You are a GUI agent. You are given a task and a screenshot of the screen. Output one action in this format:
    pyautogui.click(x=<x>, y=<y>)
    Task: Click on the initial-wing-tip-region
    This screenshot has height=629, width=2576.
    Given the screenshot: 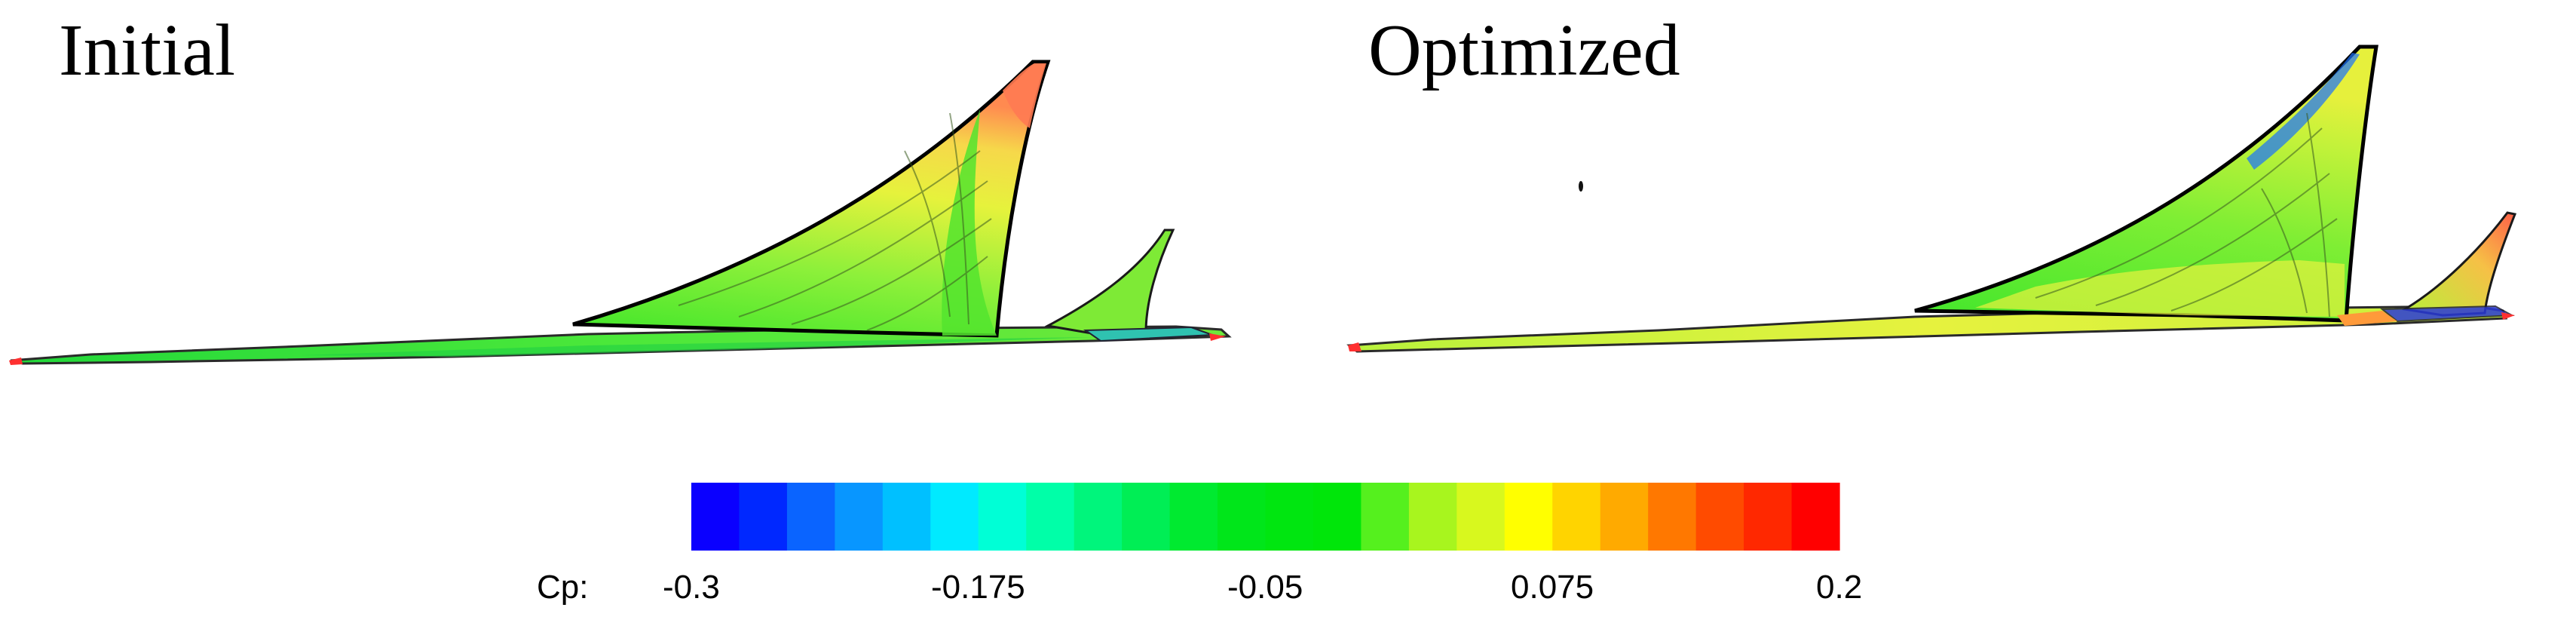 What is the action you would take?
    pyautogui.click(x=1024, y=95)
    